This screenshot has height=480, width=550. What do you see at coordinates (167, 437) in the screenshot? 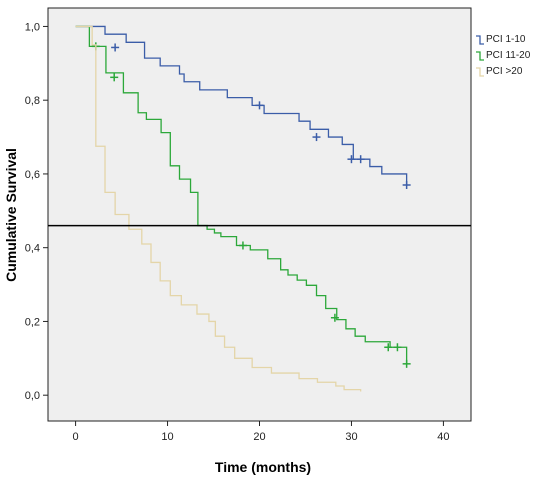
I see `x-tick-label: 10` at bounding box center [167, 437].